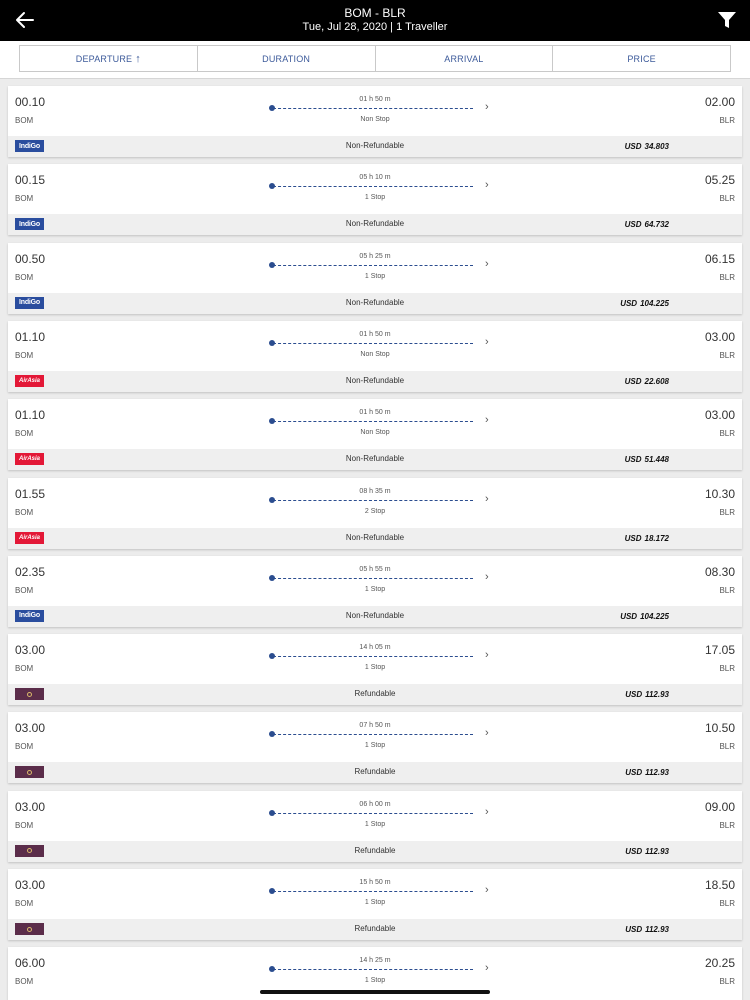 This screenshot has height=1000, width=750. I want to click on filter-icon, so click(727, 20).